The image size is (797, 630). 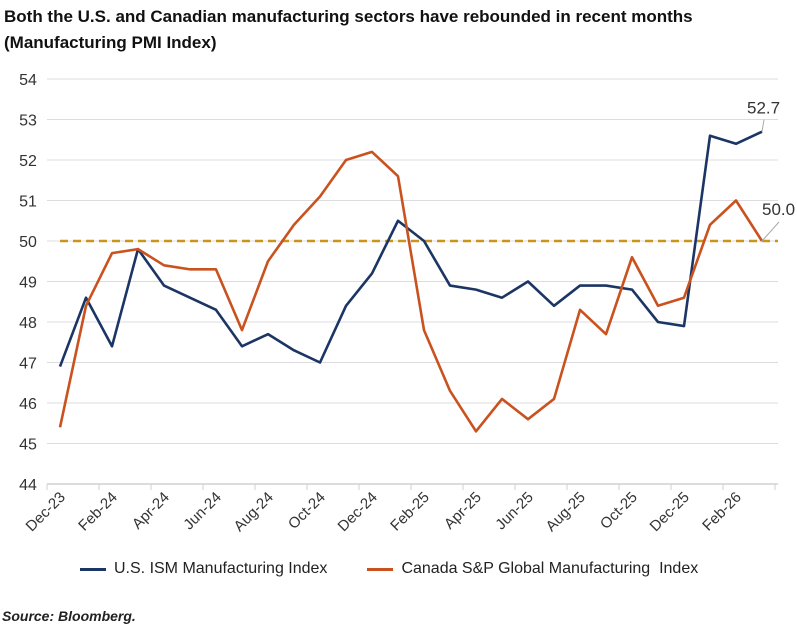 I want to click on y-tick-label: 52, so click(x=28, y=161).